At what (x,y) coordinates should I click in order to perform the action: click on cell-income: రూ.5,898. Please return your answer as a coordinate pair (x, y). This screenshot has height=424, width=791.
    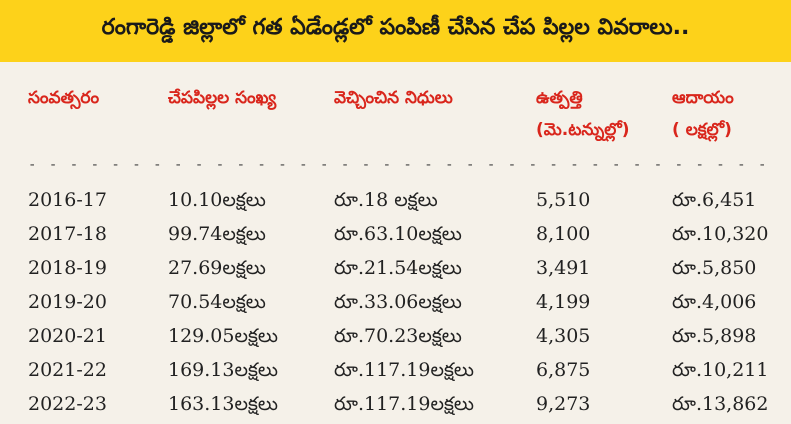
    Looking at the image, I should click on (714, 336).